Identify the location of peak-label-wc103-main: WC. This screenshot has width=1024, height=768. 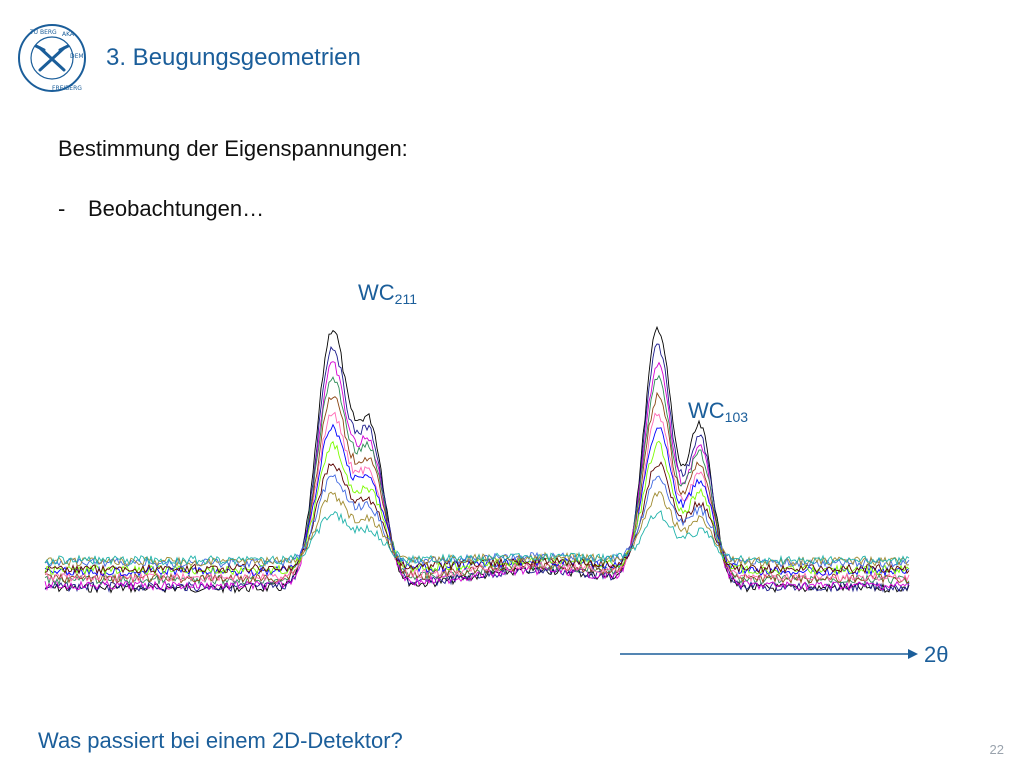
(706, 410).